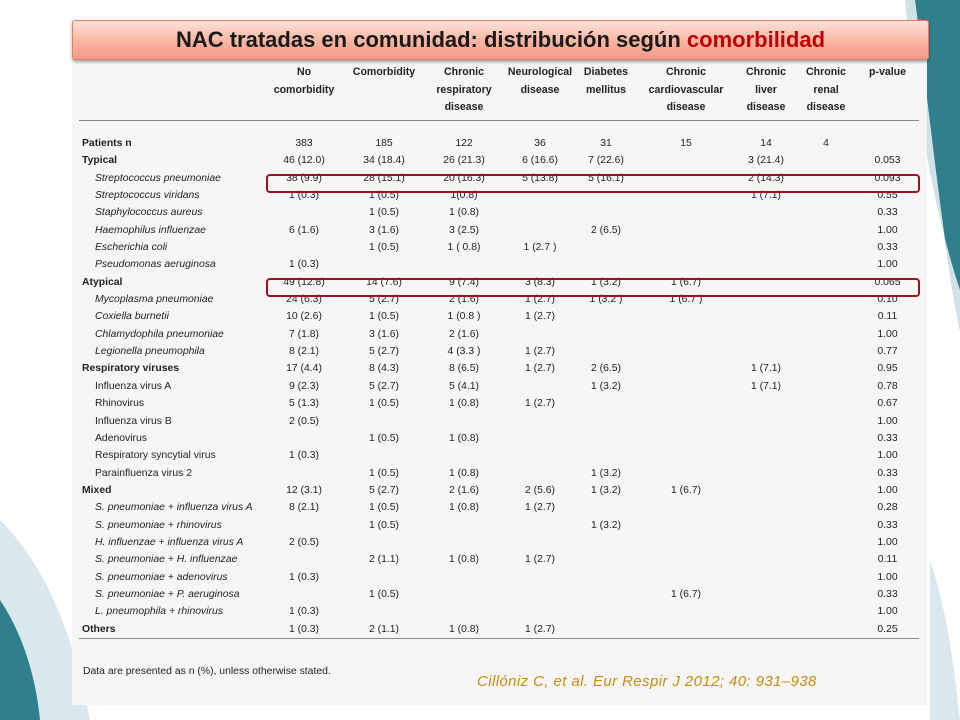 The width and height of the screenshot is (960, 720). What do you see at coordinates (887, 300) in the screenshot?
I see `cell-p-value: 0.10` at bounding box center [887, 300].